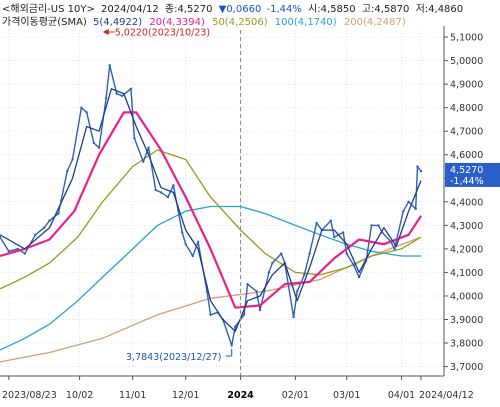 This screenshot has width=500, height=407. What do you see at coordinates (466, 61) in the screenshot?
I see `y-tick-label: 5,0000` at bounding box center [466, 61].